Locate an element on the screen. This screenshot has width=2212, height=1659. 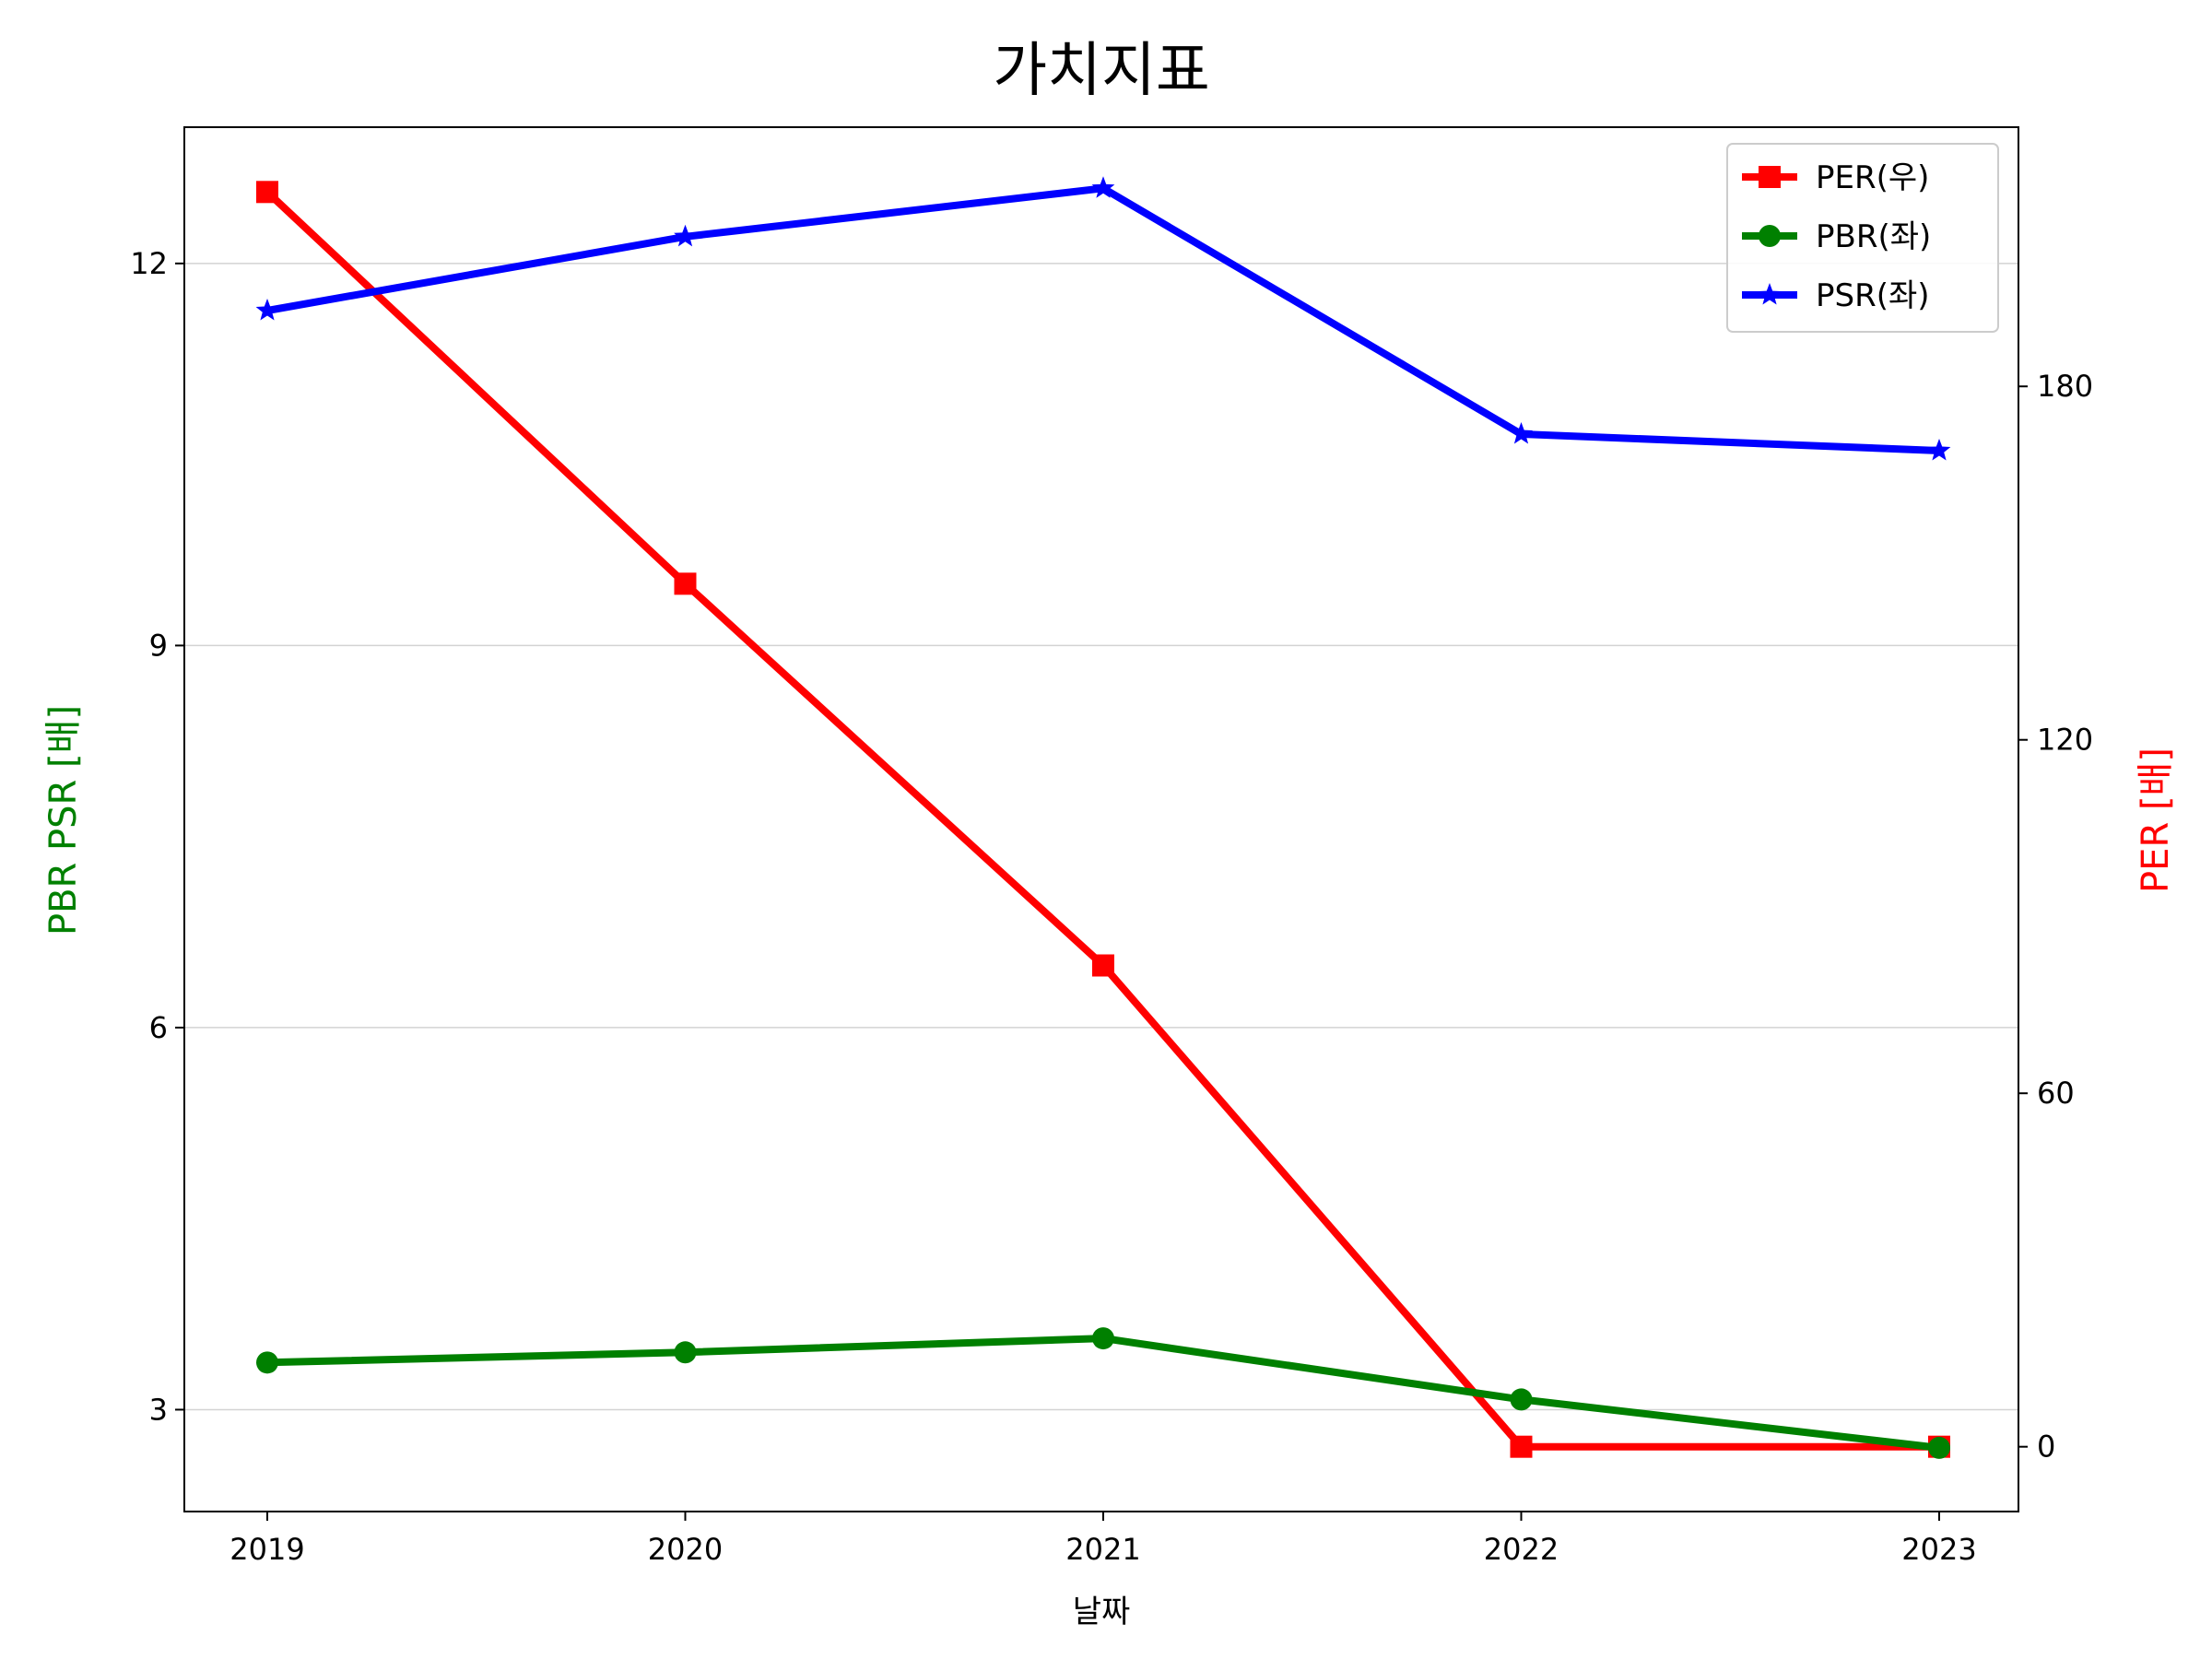
legend: PER(우) PBR(좌) PSR(좌) is located at coordinates (1862, 238).